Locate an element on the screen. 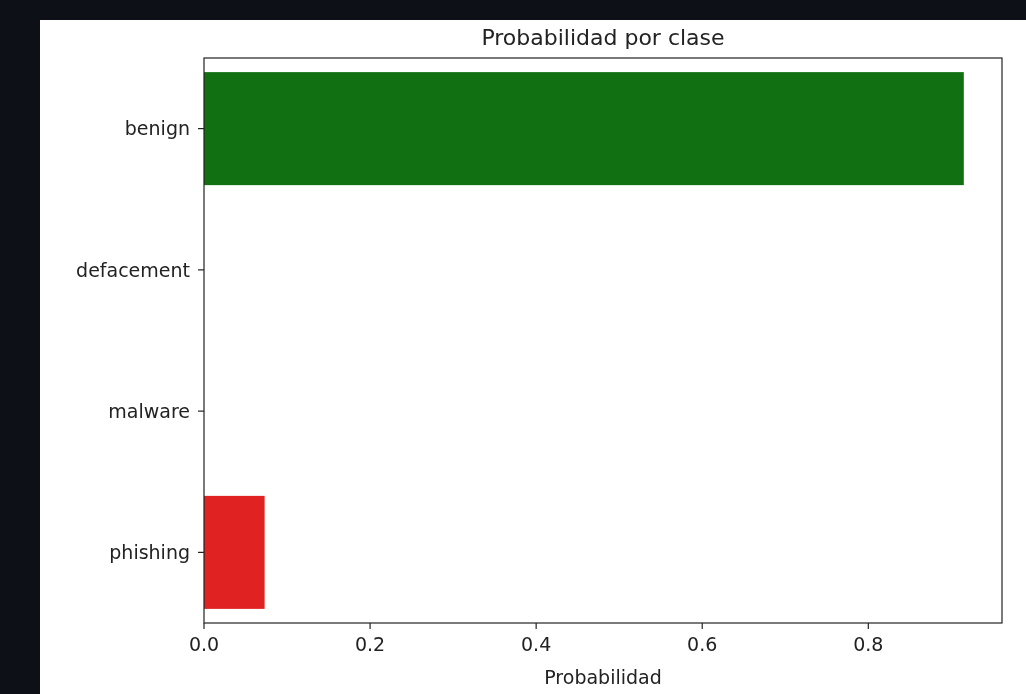 The width and height of the screenshot is (1026, 694). x-tick-label: 0.8 is located at coordinates (868, 644).